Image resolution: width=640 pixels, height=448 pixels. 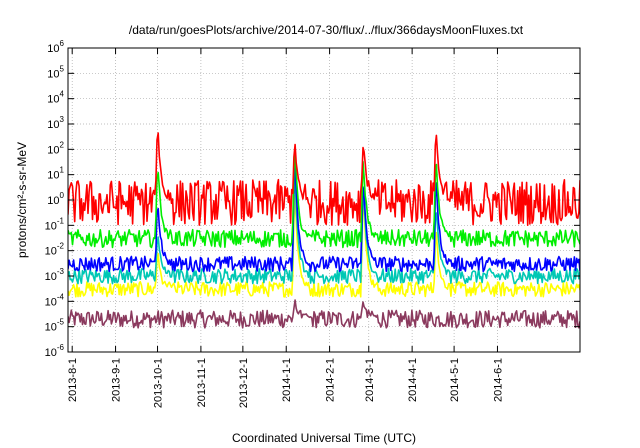 What do you see at coordinates (55, 47) in the screenshot?
I see `y-tick-label: 10⁶` at bounding box center [55, 47].